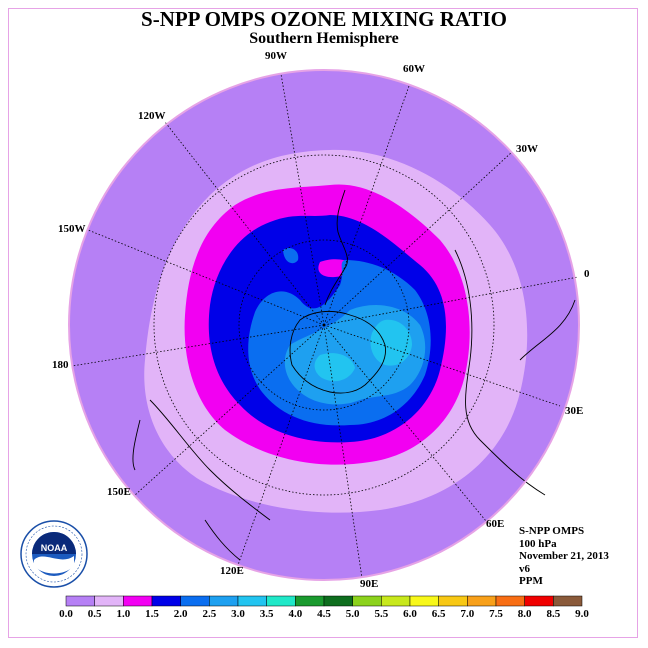 The height and width of the screenshot is (648, 648). What do you see at coordinates (381, 614) in the screenshot?
I see `legend-tick-label: 5.5` at bounding box center [381, 614].